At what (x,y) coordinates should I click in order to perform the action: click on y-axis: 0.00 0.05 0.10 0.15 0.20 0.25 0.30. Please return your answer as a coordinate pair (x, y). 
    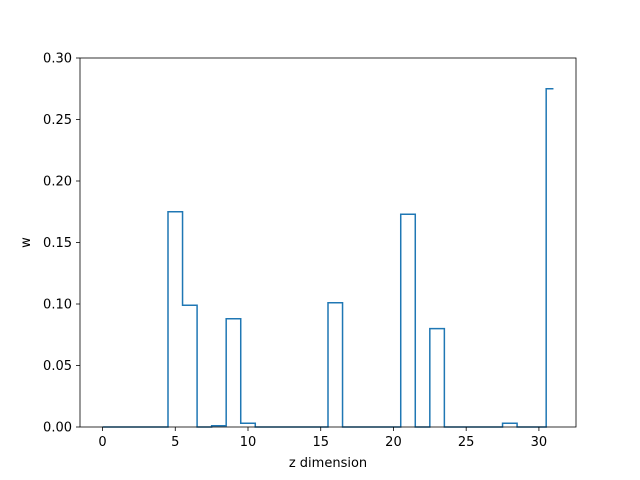
    Looking at the image, I should click on (61, 244).